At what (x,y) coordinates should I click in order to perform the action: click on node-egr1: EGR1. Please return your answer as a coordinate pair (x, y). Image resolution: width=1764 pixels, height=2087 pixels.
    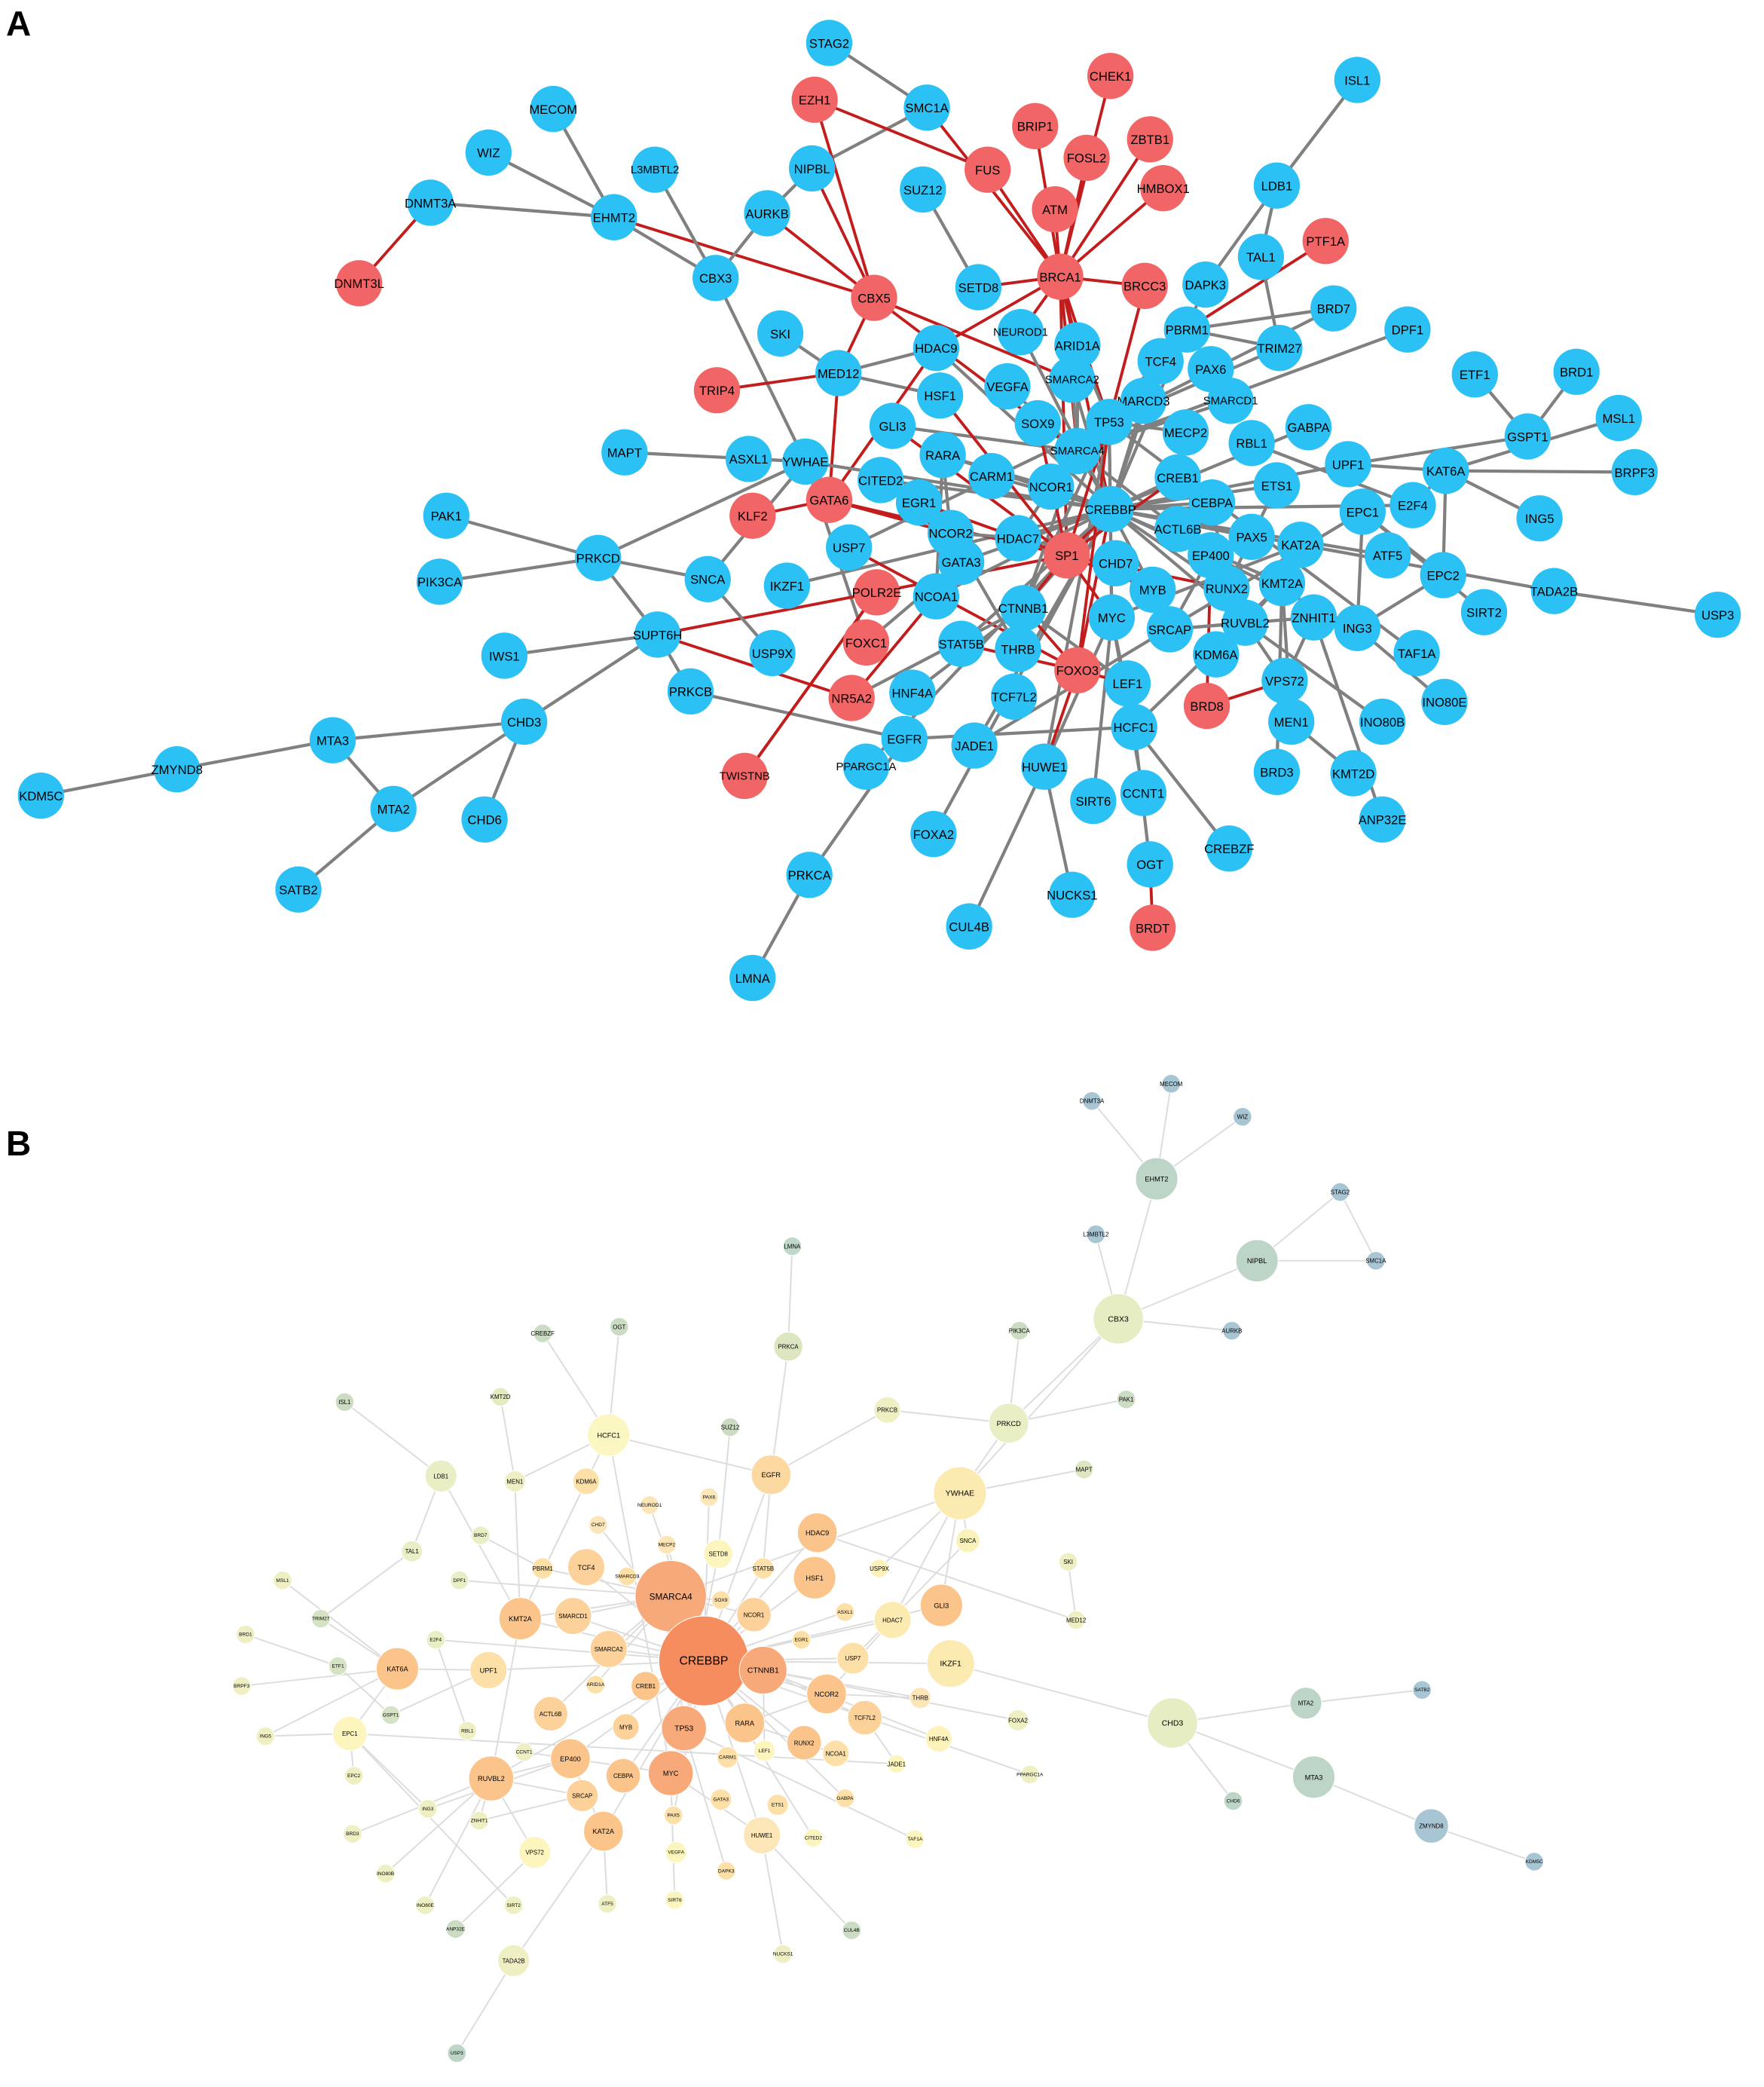
    Looking at the image, I should click on (919, 502).